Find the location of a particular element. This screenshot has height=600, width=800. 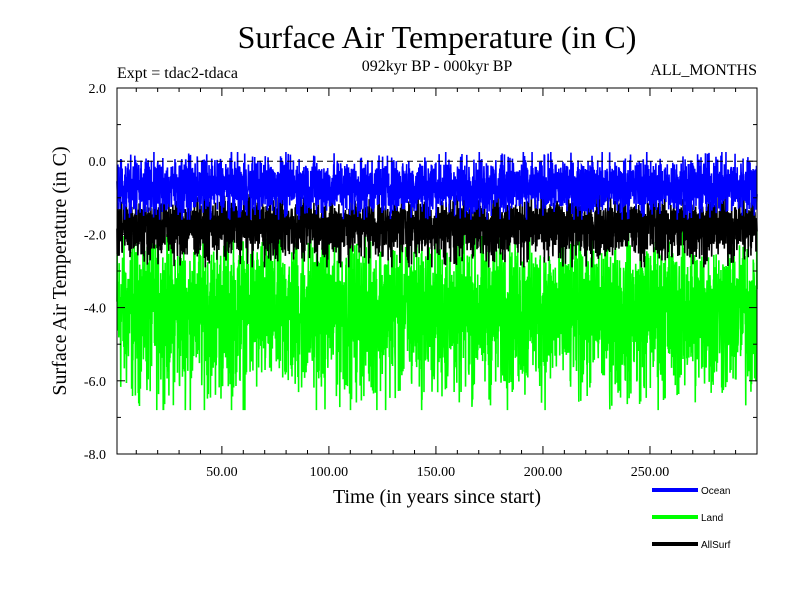

legend-label-allsurf: AllSurf is located at coordinates (716, 545).